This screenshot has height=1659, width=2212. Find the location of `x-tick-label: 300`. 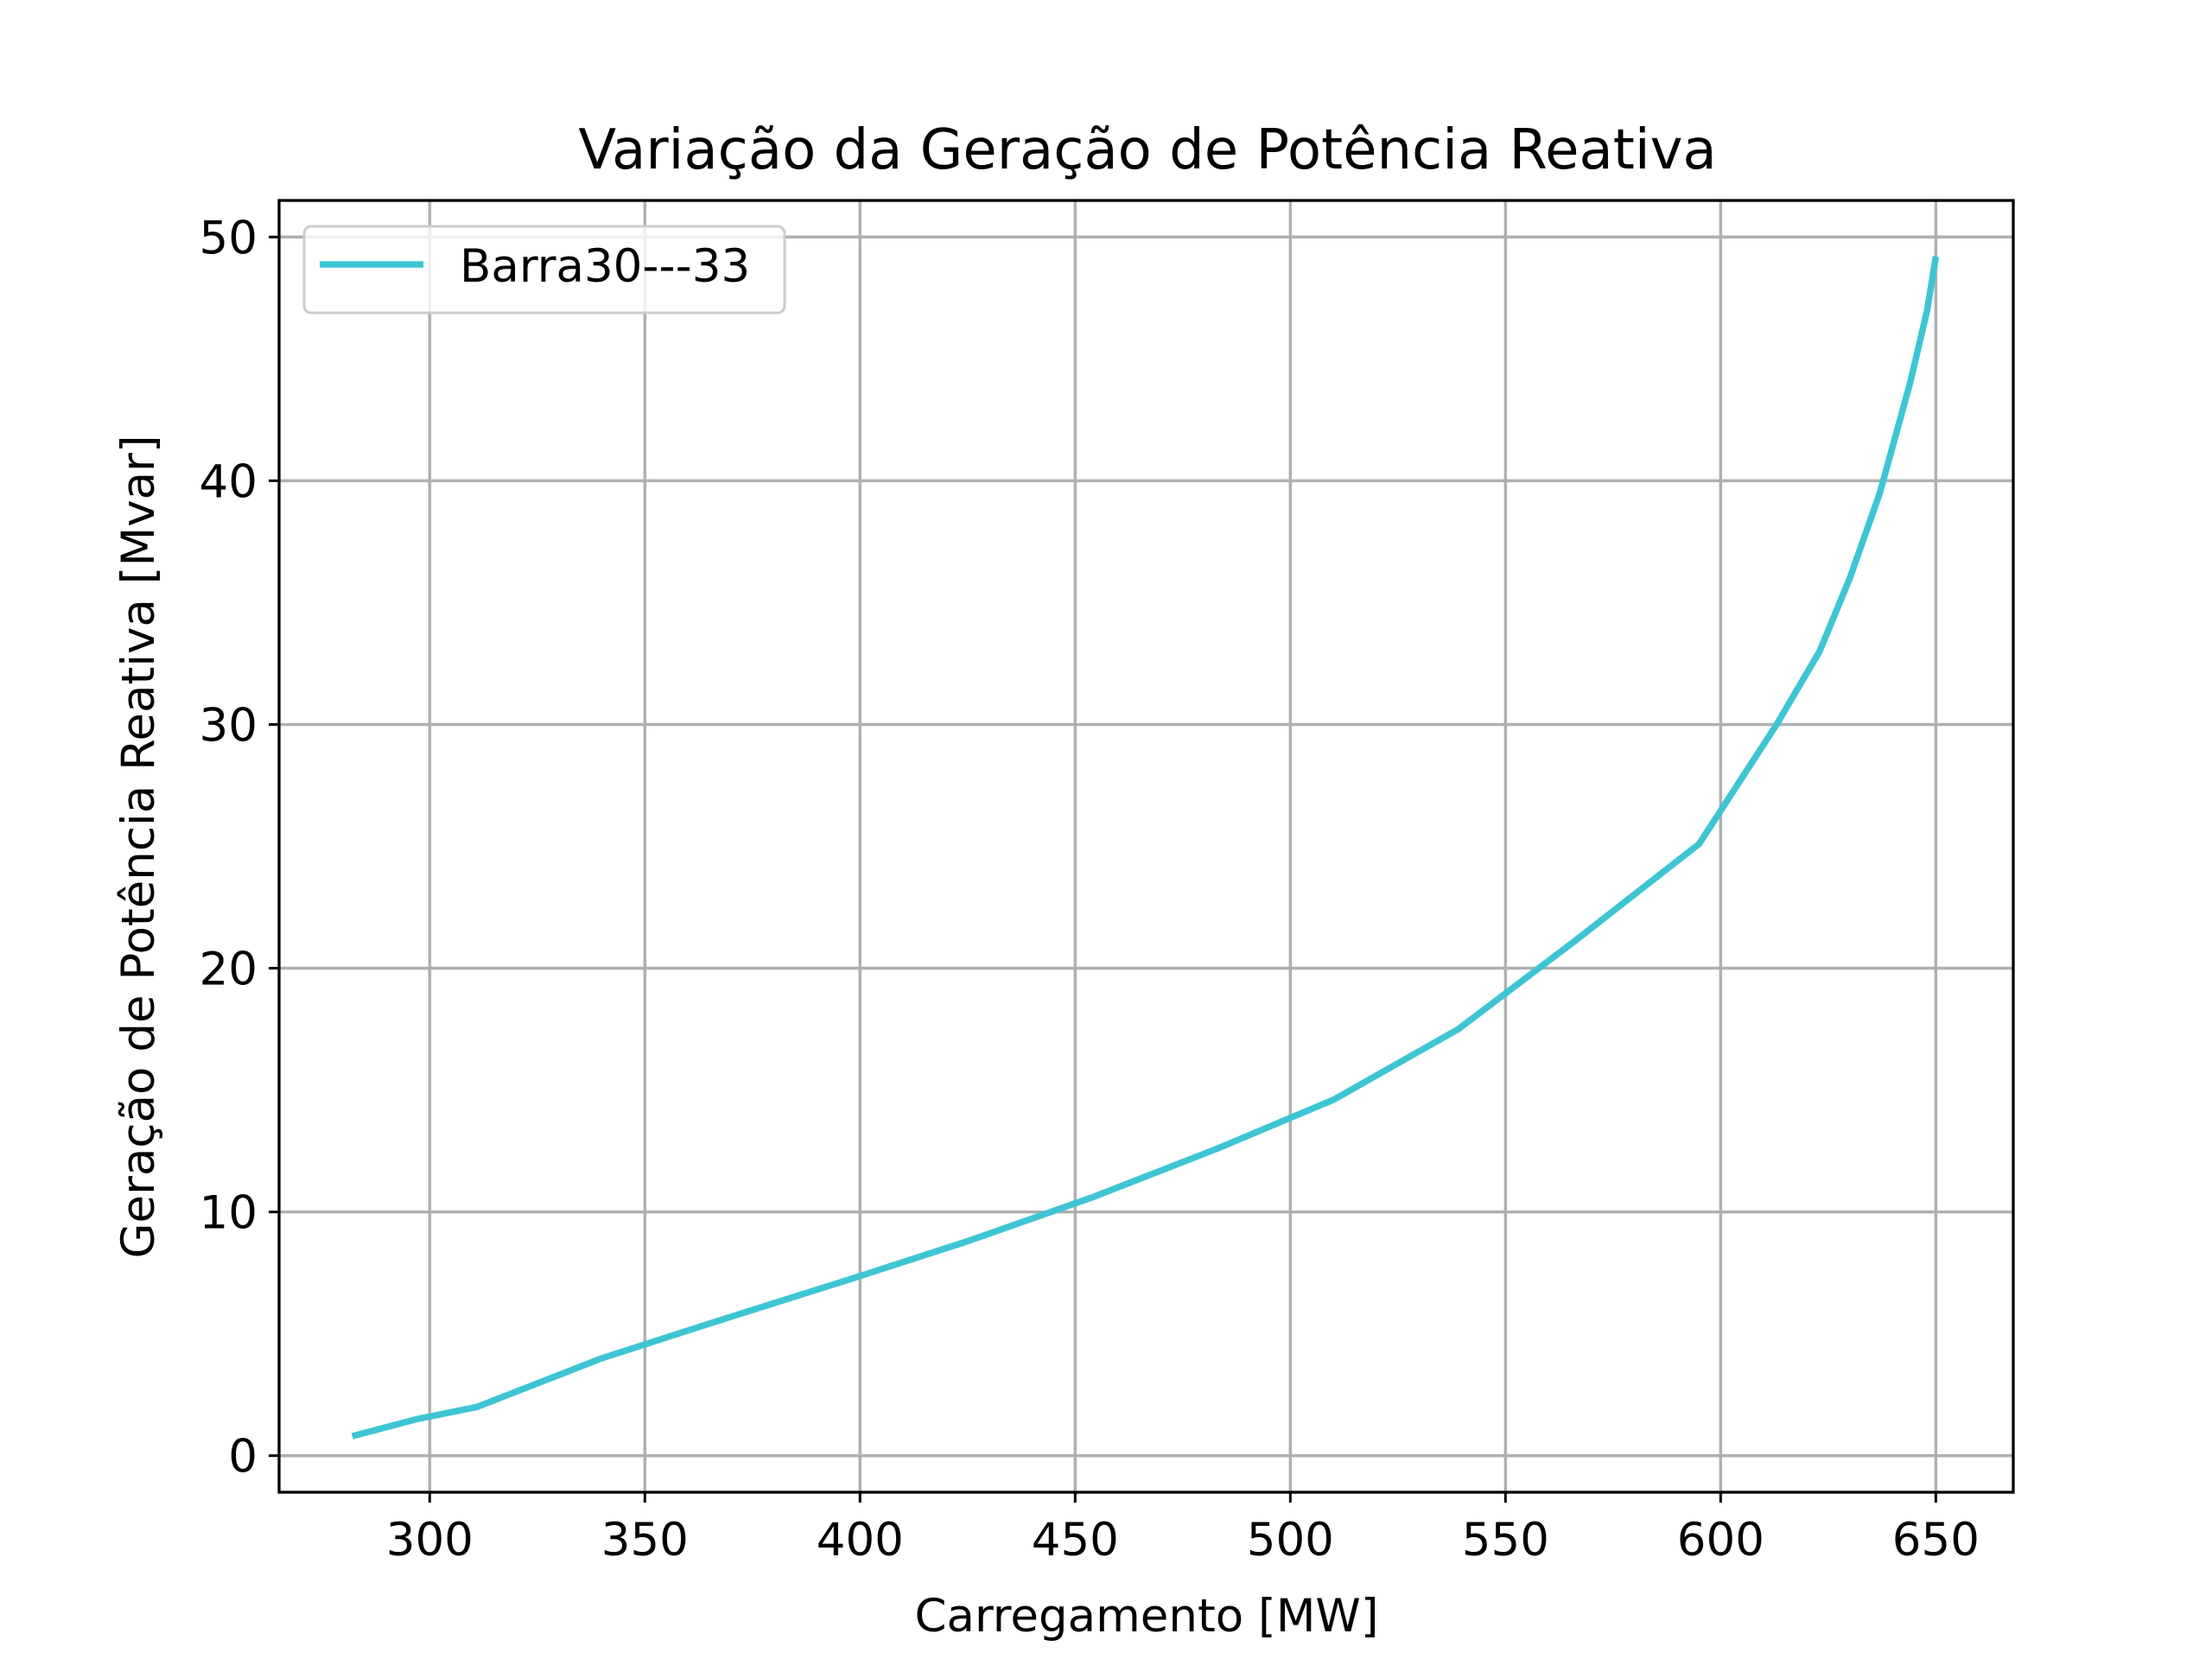

x-tick-label: 300 is located at coordinates (430, 1540).